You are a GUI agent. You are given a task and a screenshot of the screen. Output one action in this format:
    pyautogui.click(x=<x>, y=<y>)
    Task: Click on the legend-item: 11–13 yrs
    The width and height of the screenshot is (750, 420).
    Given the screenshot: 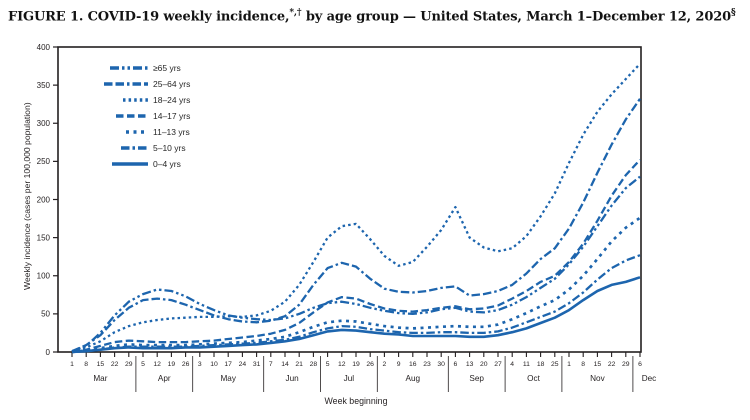 What is the action you would take?
    pyautogui.click(x=145, y=132)
    